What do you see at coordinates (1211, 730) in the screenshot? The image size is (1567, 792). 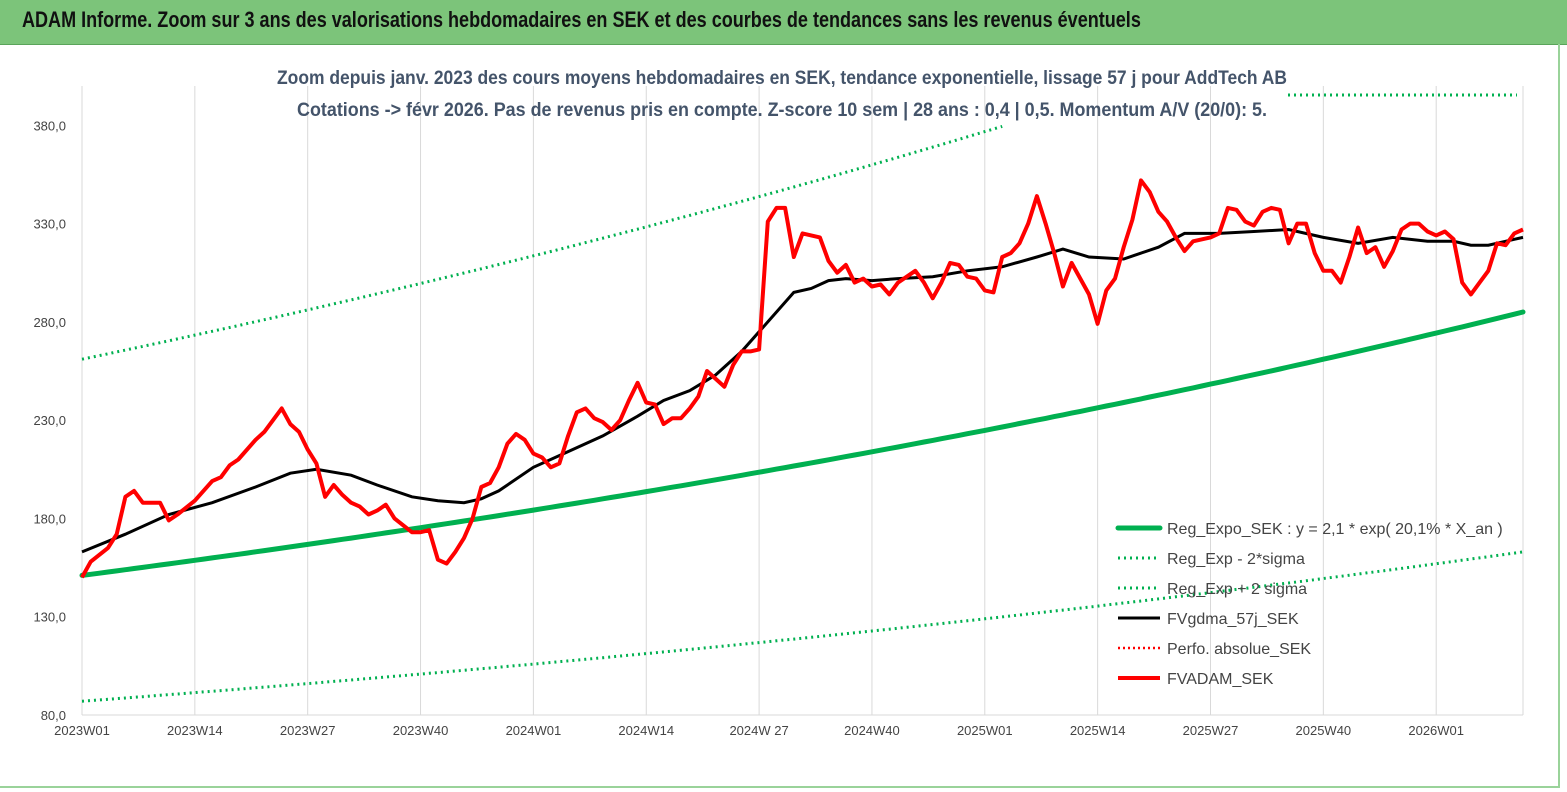 I see `x-tick-label: 2025W27` at bounding box center [1211, 730].